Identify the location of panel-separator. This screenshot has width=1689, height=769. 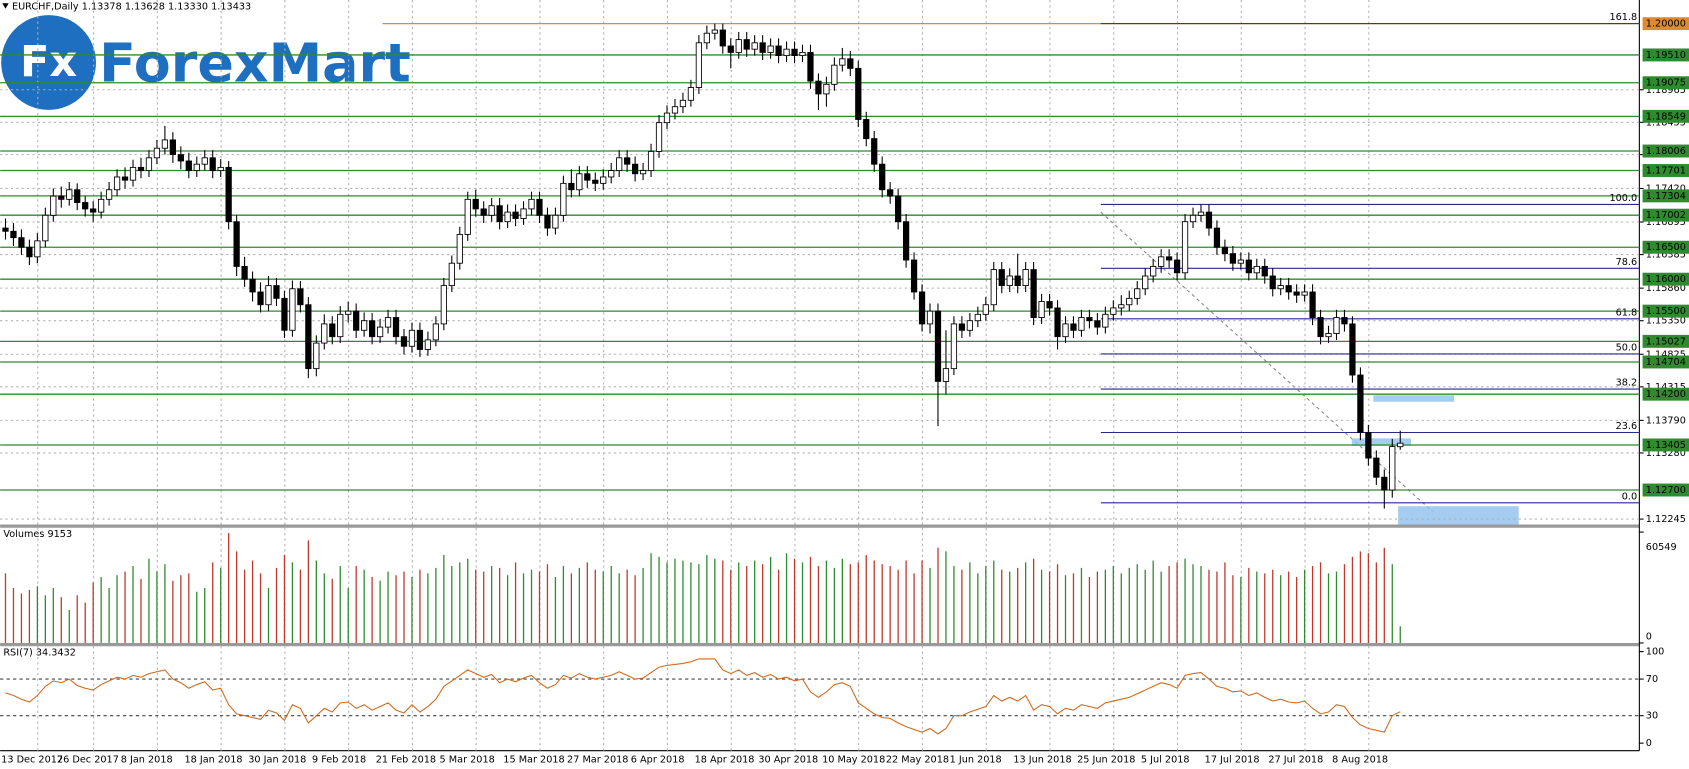
(820, 644).